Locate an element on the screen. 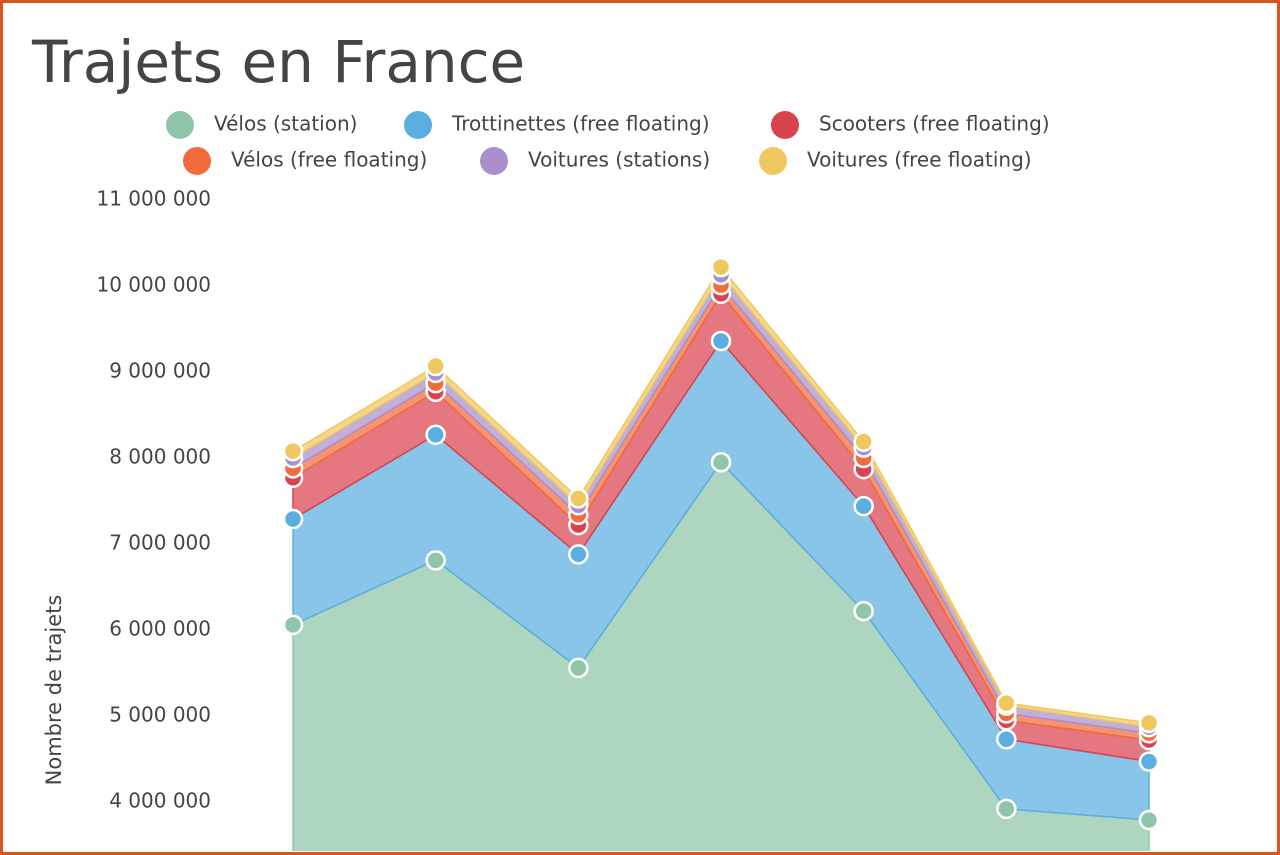 The image size is (1280, 855). legend-label: Scooters (free floating) is located at coordinates (934, 124).